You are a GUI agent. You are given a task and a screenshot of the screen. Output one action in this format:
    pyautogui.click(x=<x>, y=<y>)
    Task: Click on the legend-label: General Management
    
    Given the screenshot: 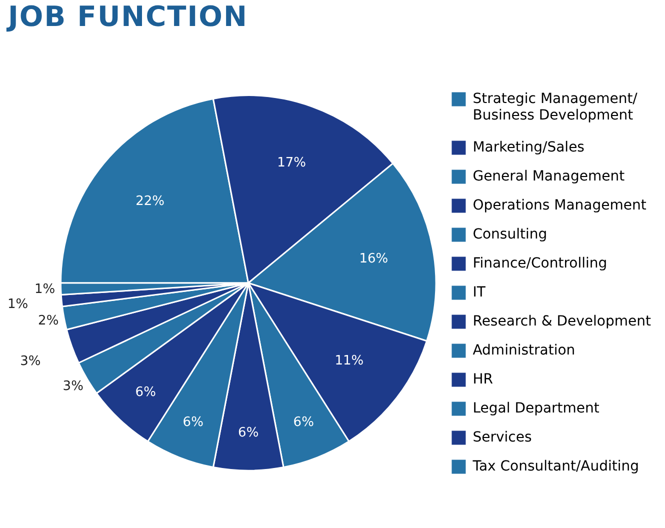 What is the action you would take?
    pyautogui.click(x=549, y=176)
    